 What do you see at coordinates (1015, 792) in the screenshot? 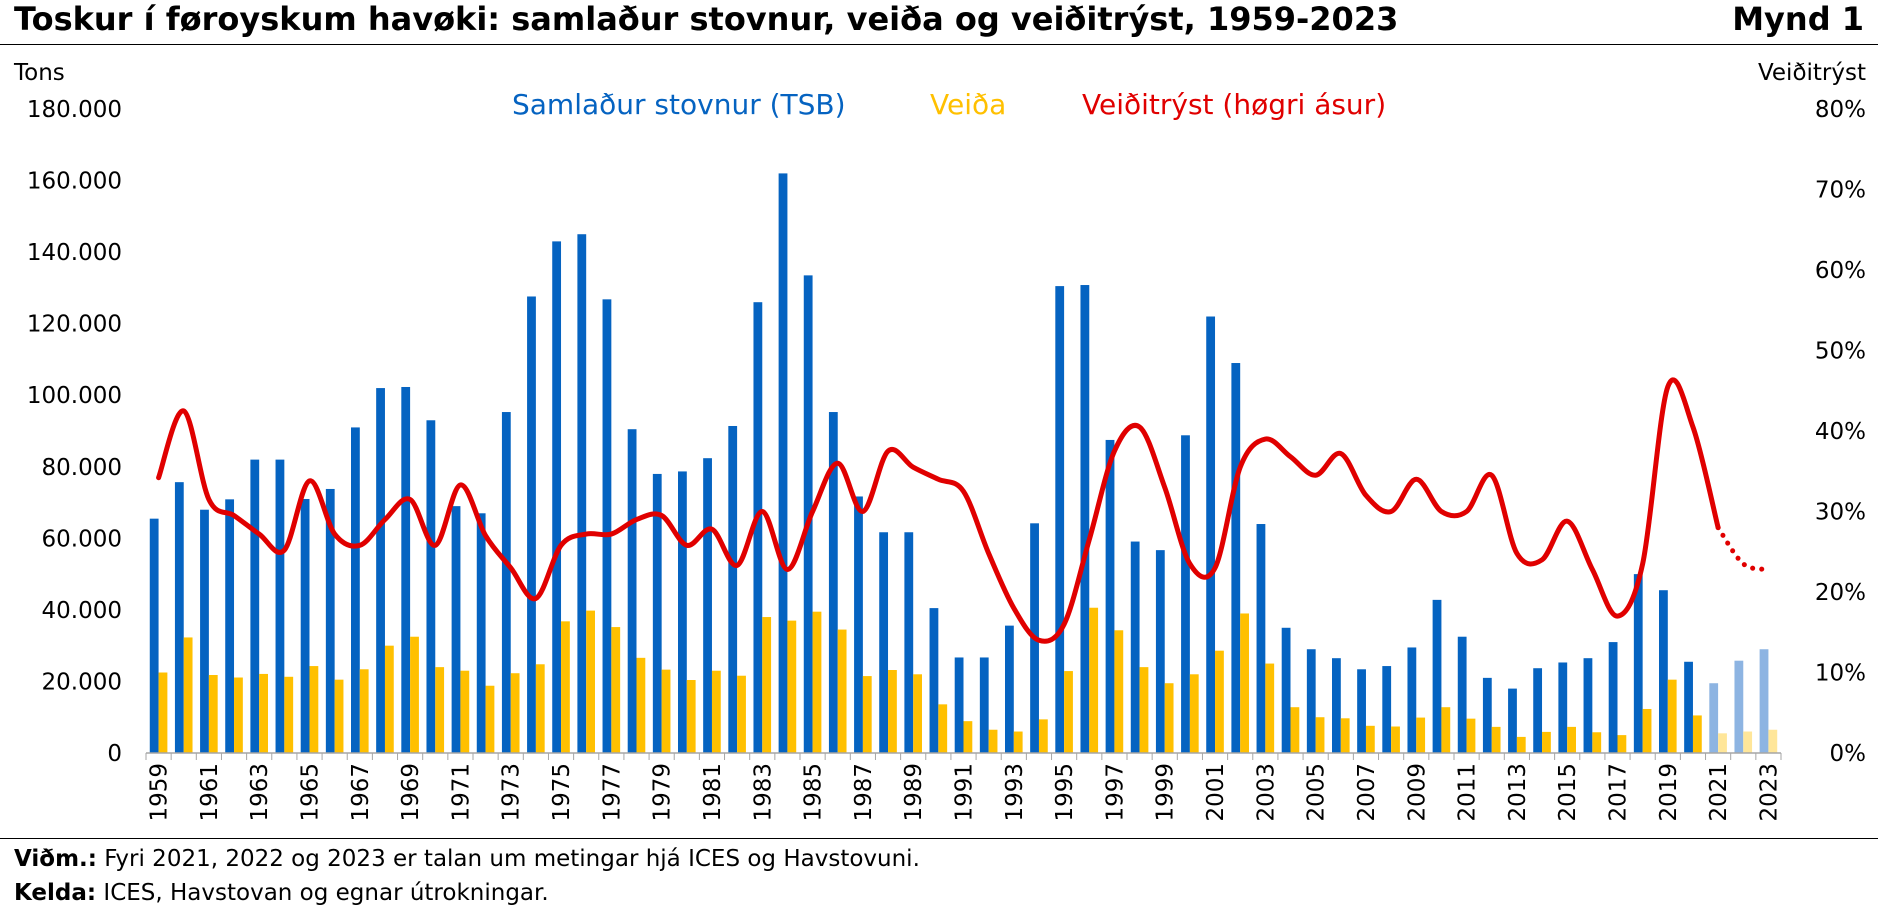
I see `x-tick-label: 1993` at bounding box center [1015, 792].